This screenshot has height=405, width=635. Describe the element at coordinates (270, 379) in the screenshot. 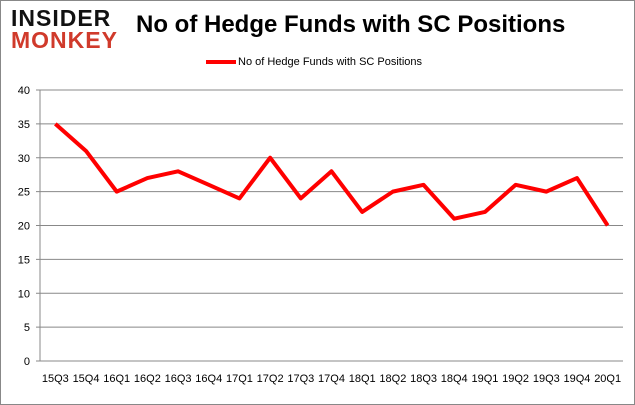

I see `x-tick-label: 17Q2` at that location.